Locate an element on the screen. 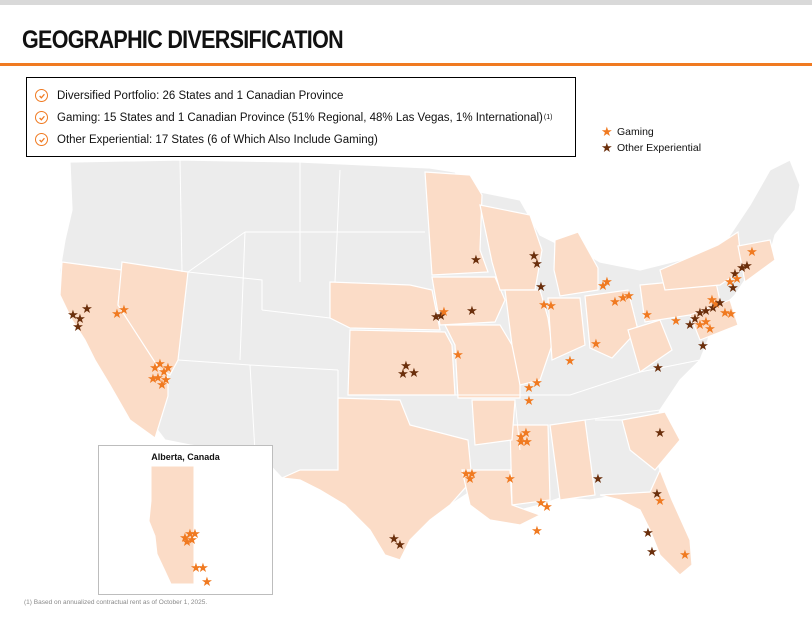 Image resolution: width=812 pixels, height=618 pixels. top-bar is located at coordinates (406, 2).